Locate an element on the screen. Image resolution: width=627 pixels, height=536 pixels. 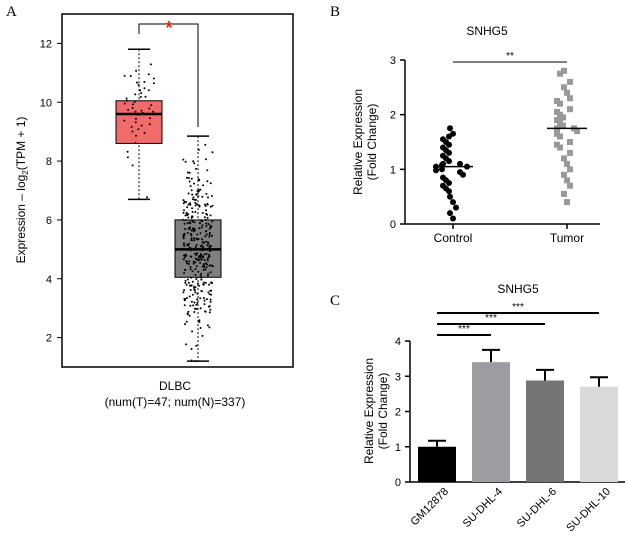
panel-c-y-tick-label: 4 is located at coordinates (398, 342).